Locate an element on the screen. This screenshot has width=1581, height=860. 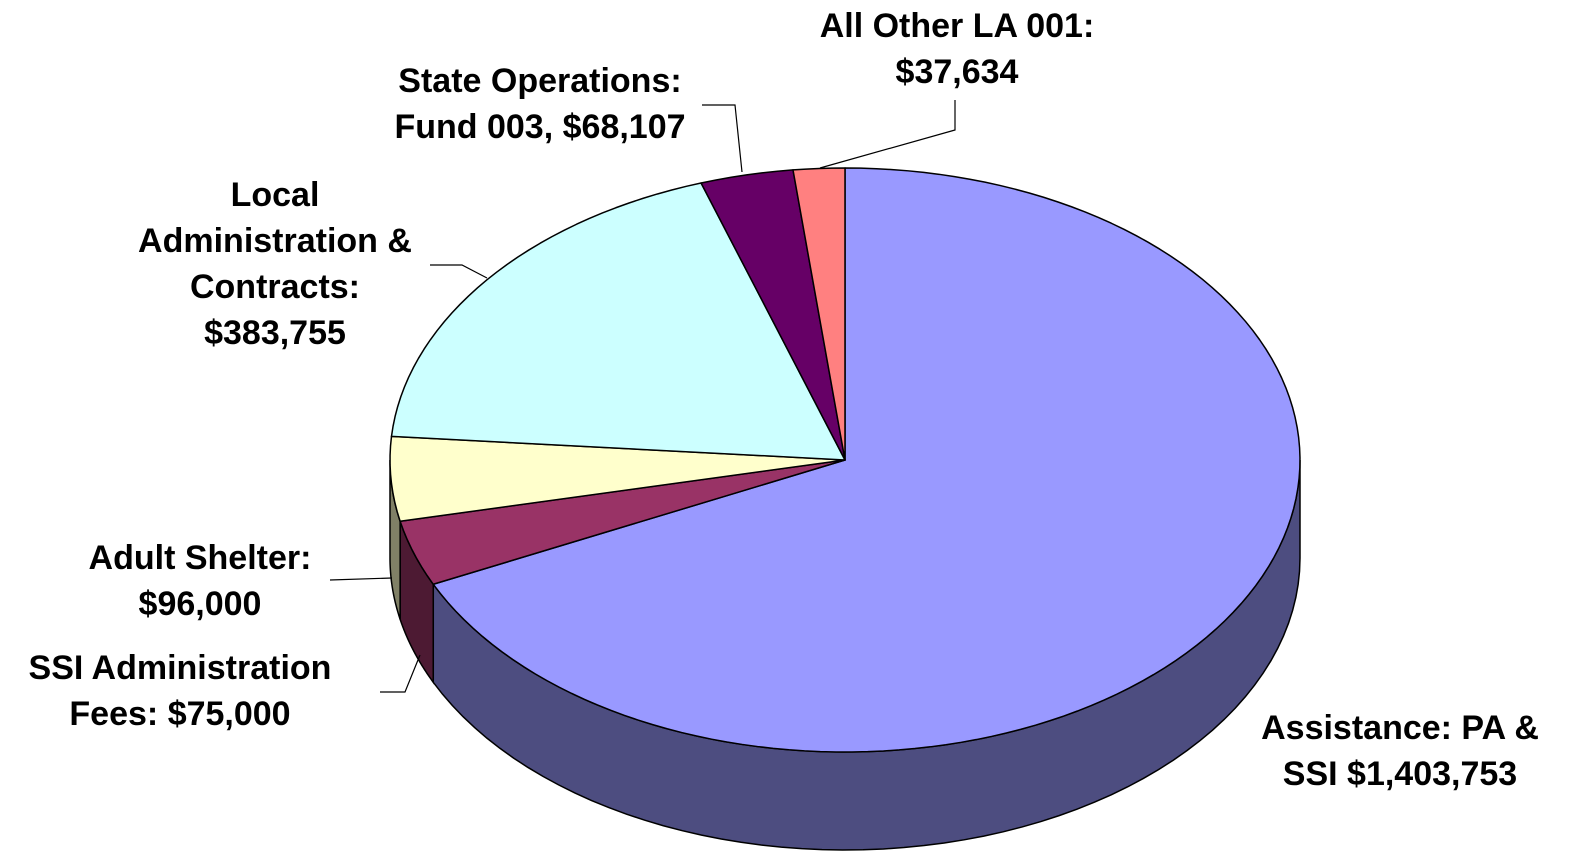
category-label: Adult Shelter: is located at coordinates (200, 558).